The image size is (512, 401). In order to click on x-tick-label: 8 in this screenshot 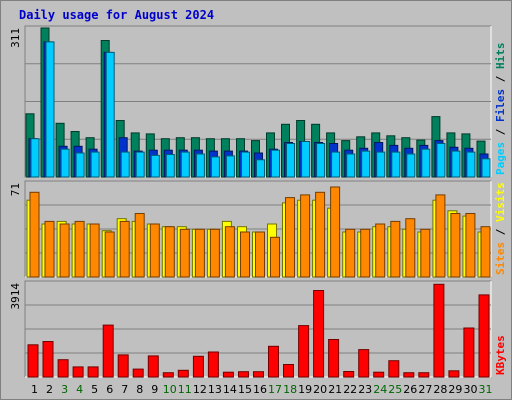, I will do `click(139, 389)`.